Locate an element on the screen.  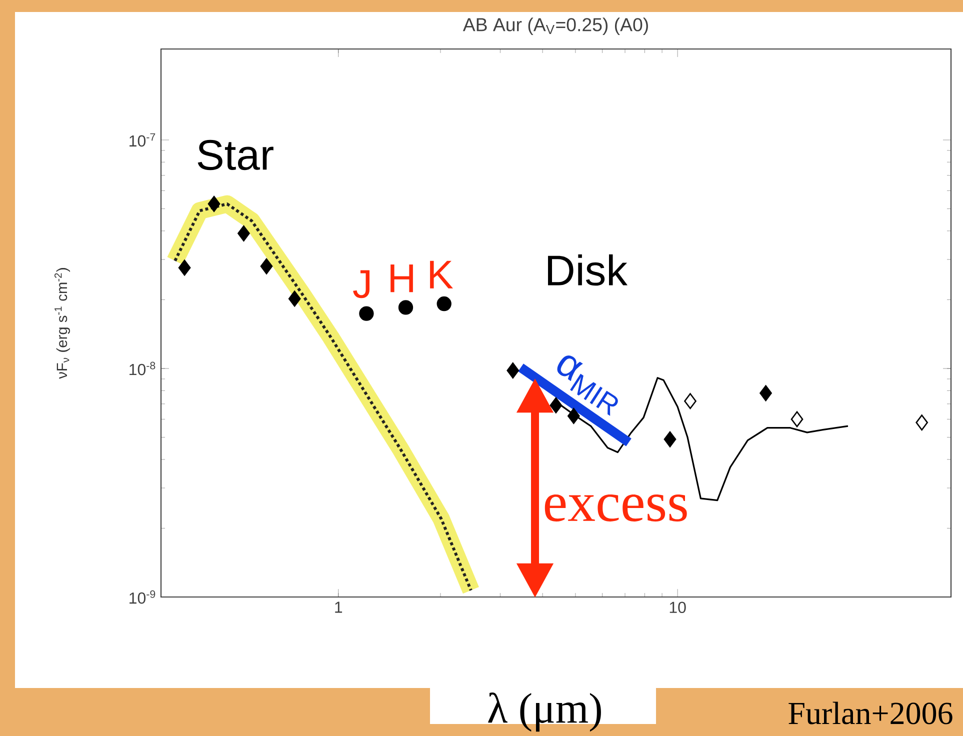
x-axis-title: λ (μm) is located at coordinates (544, 712).